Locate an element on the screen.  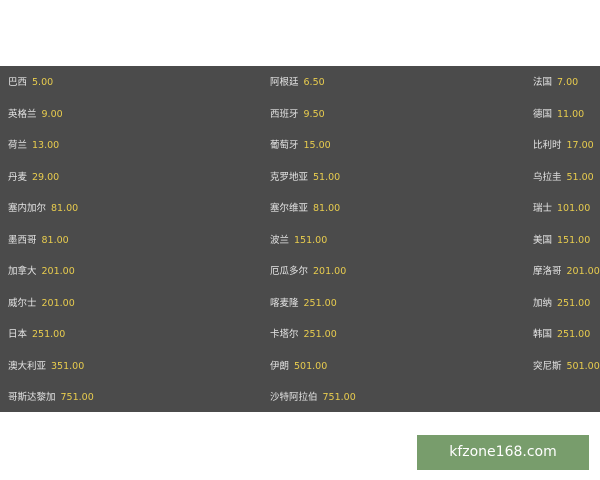
team-odds-cell: 法国 7.00 is located at coordinates (555, 83).